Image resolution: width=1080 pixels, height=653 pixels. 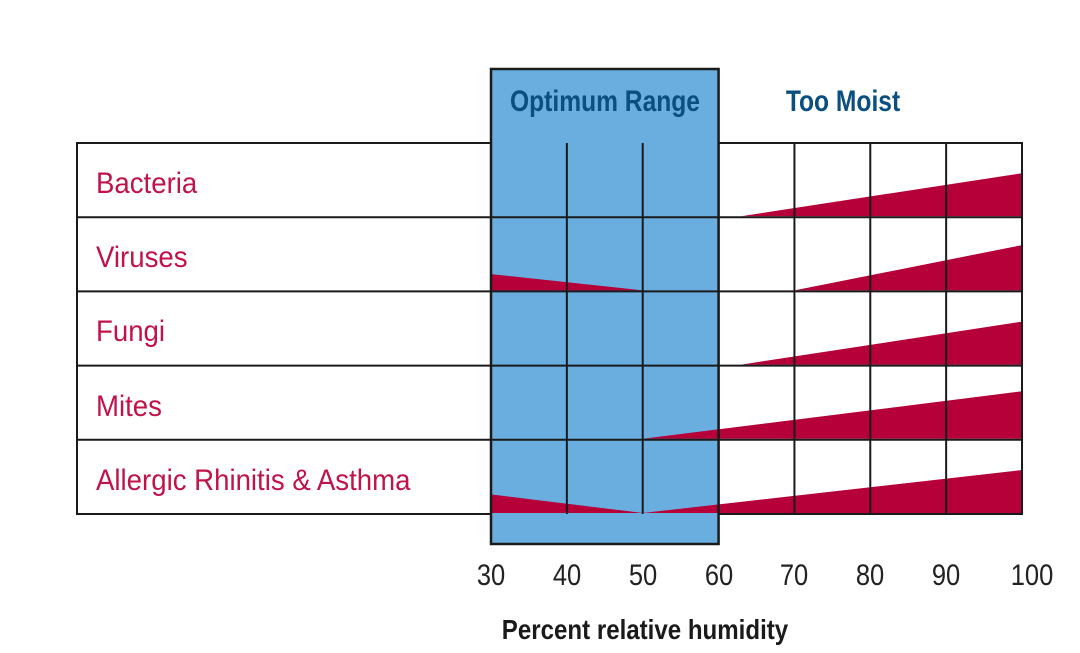 I want to click on too-moist-label: Too Moist, so click(x=843, y=101).